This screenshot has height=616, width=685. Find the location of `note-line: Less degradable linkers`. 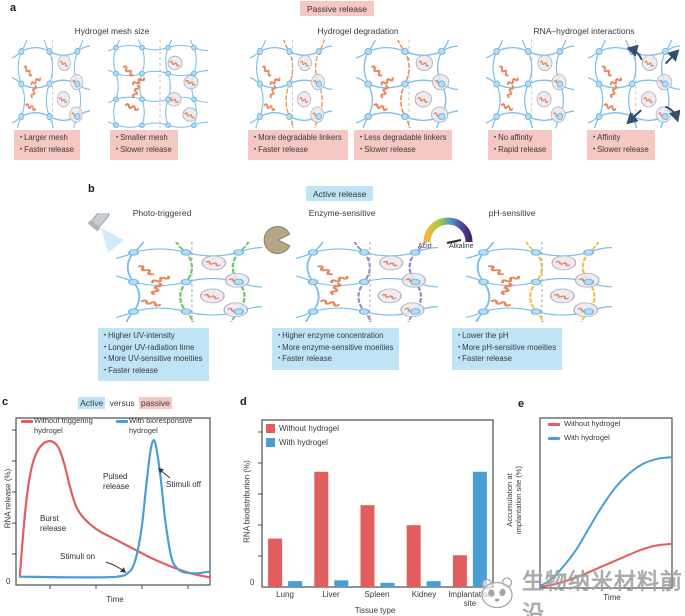

note-line: Less degradable linkers is located at coordinates (403, 139).